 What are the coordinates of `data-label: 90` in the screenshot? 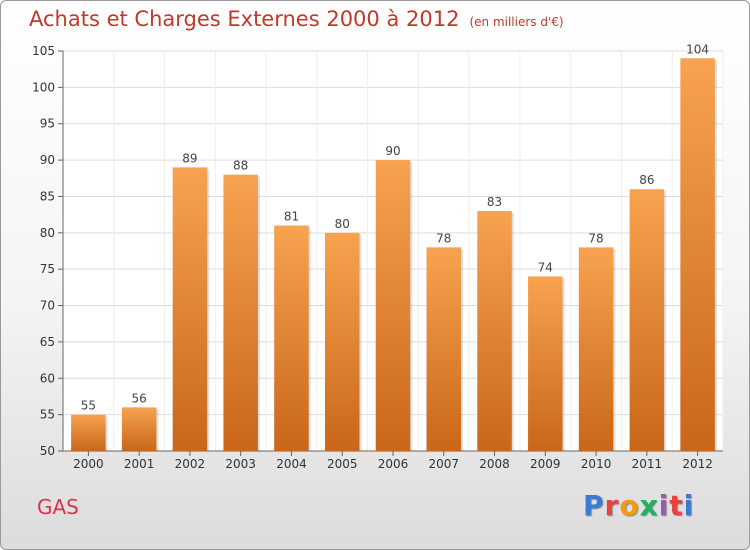 It's located at (392, 151).